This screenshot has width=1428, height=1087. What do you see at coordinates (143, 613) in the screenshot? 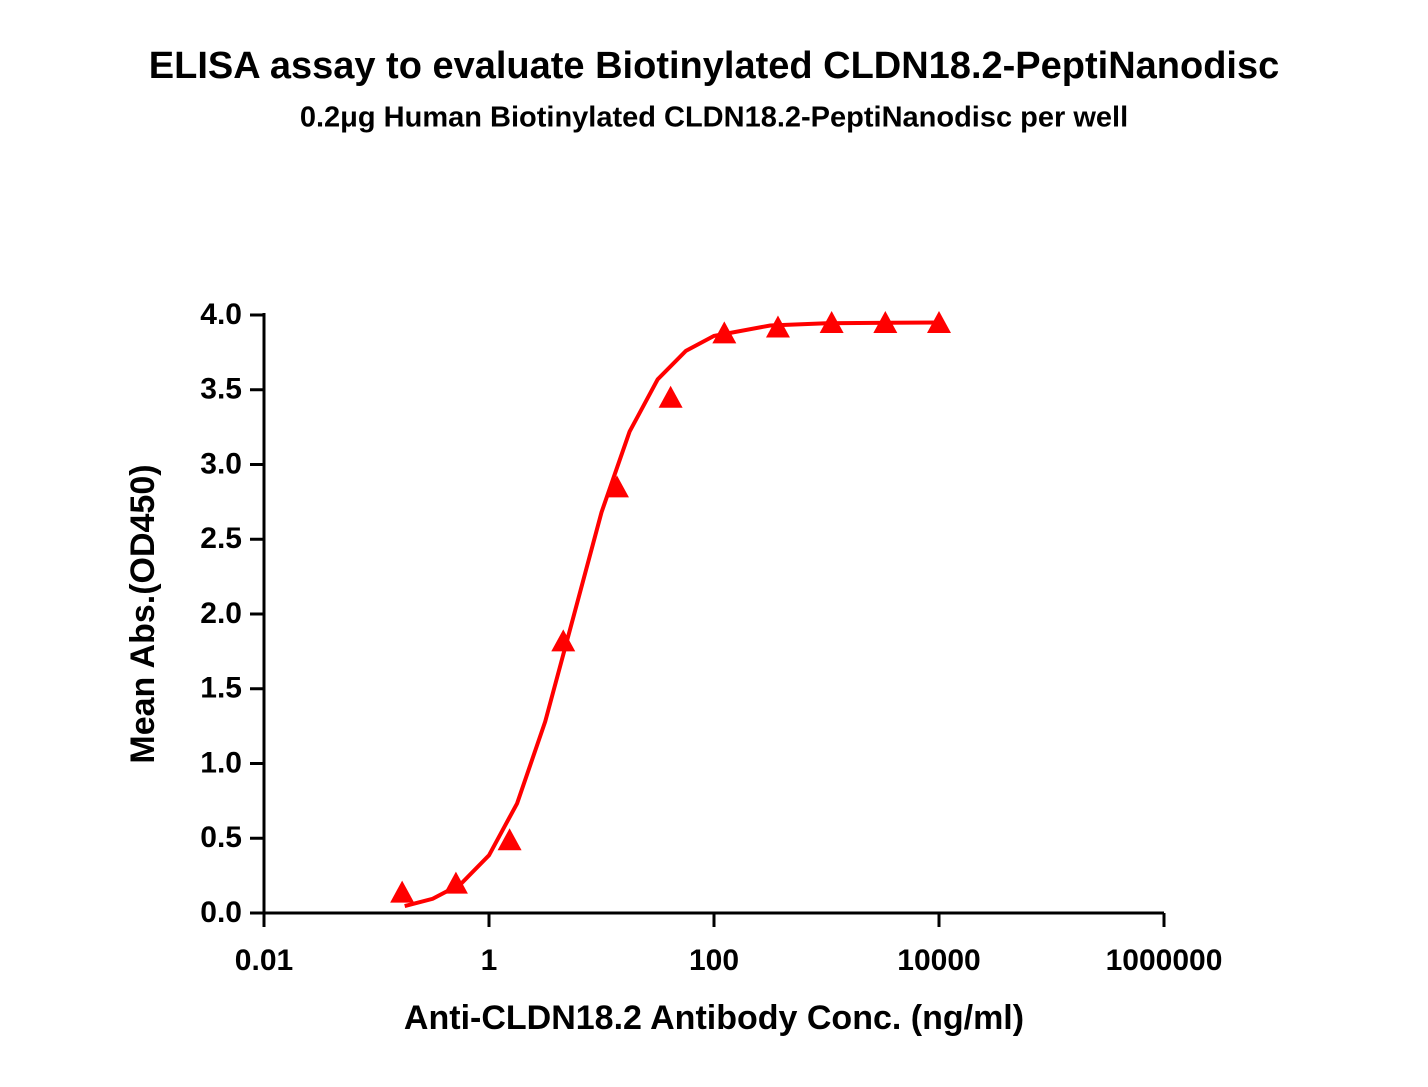
I see `y-axis-label: Mean Abs.(OD450)` at bounding box center [143, 613].